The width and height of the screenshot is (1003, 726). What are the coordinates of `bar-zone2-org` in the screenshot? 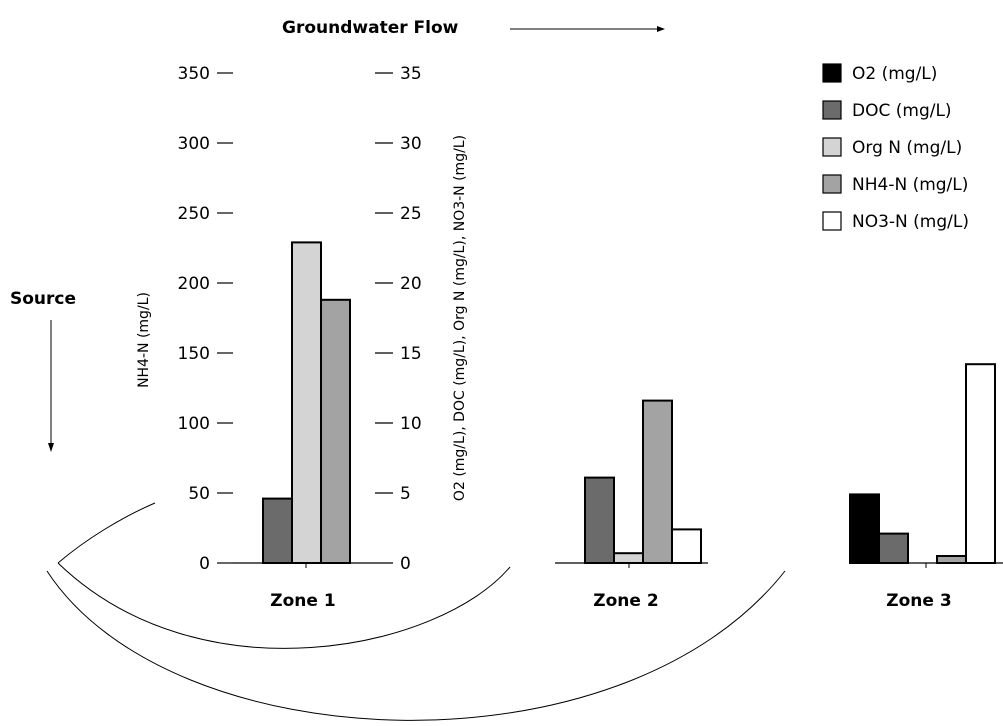 It's located at (628, 558).